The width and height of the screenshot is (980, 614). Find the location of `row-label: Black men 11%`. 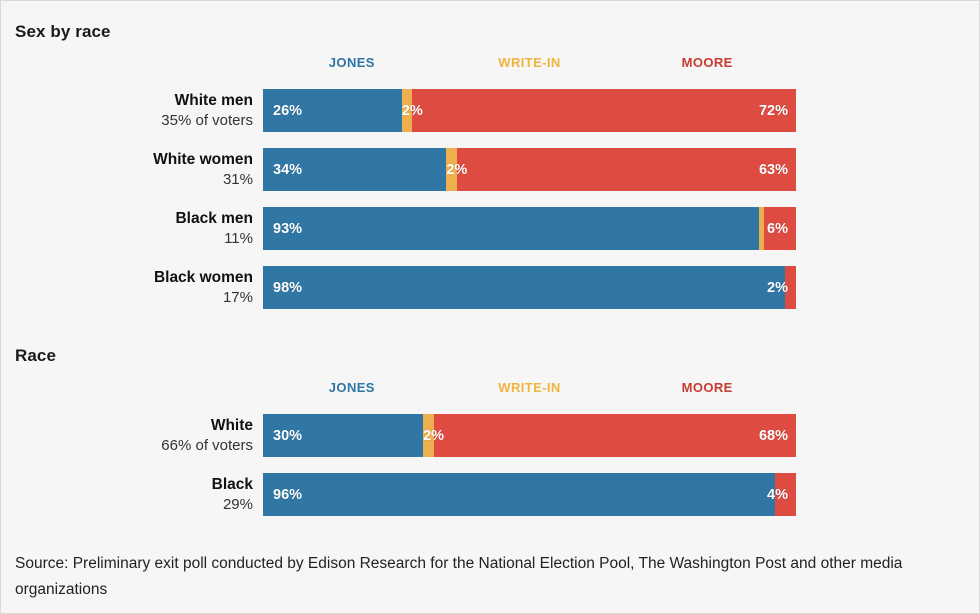

row-label: Black men 11% is located at coordinates (132, 228).